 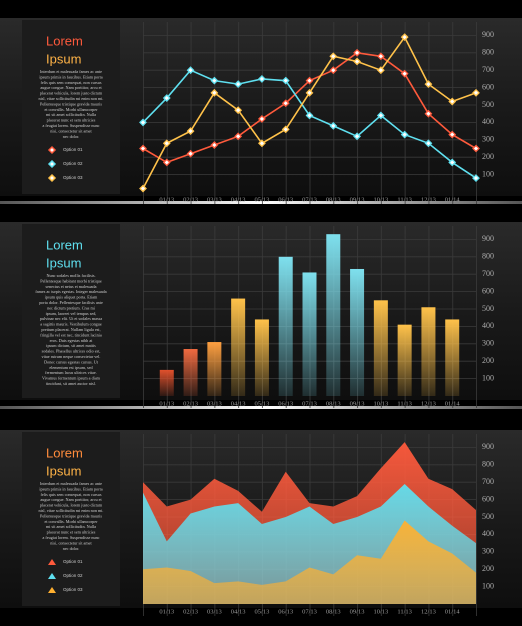 What do you see at coordinates (238, 199) in the screenshot?
I see `x-tick-label: 04/13` at bounding box center [238, 199].